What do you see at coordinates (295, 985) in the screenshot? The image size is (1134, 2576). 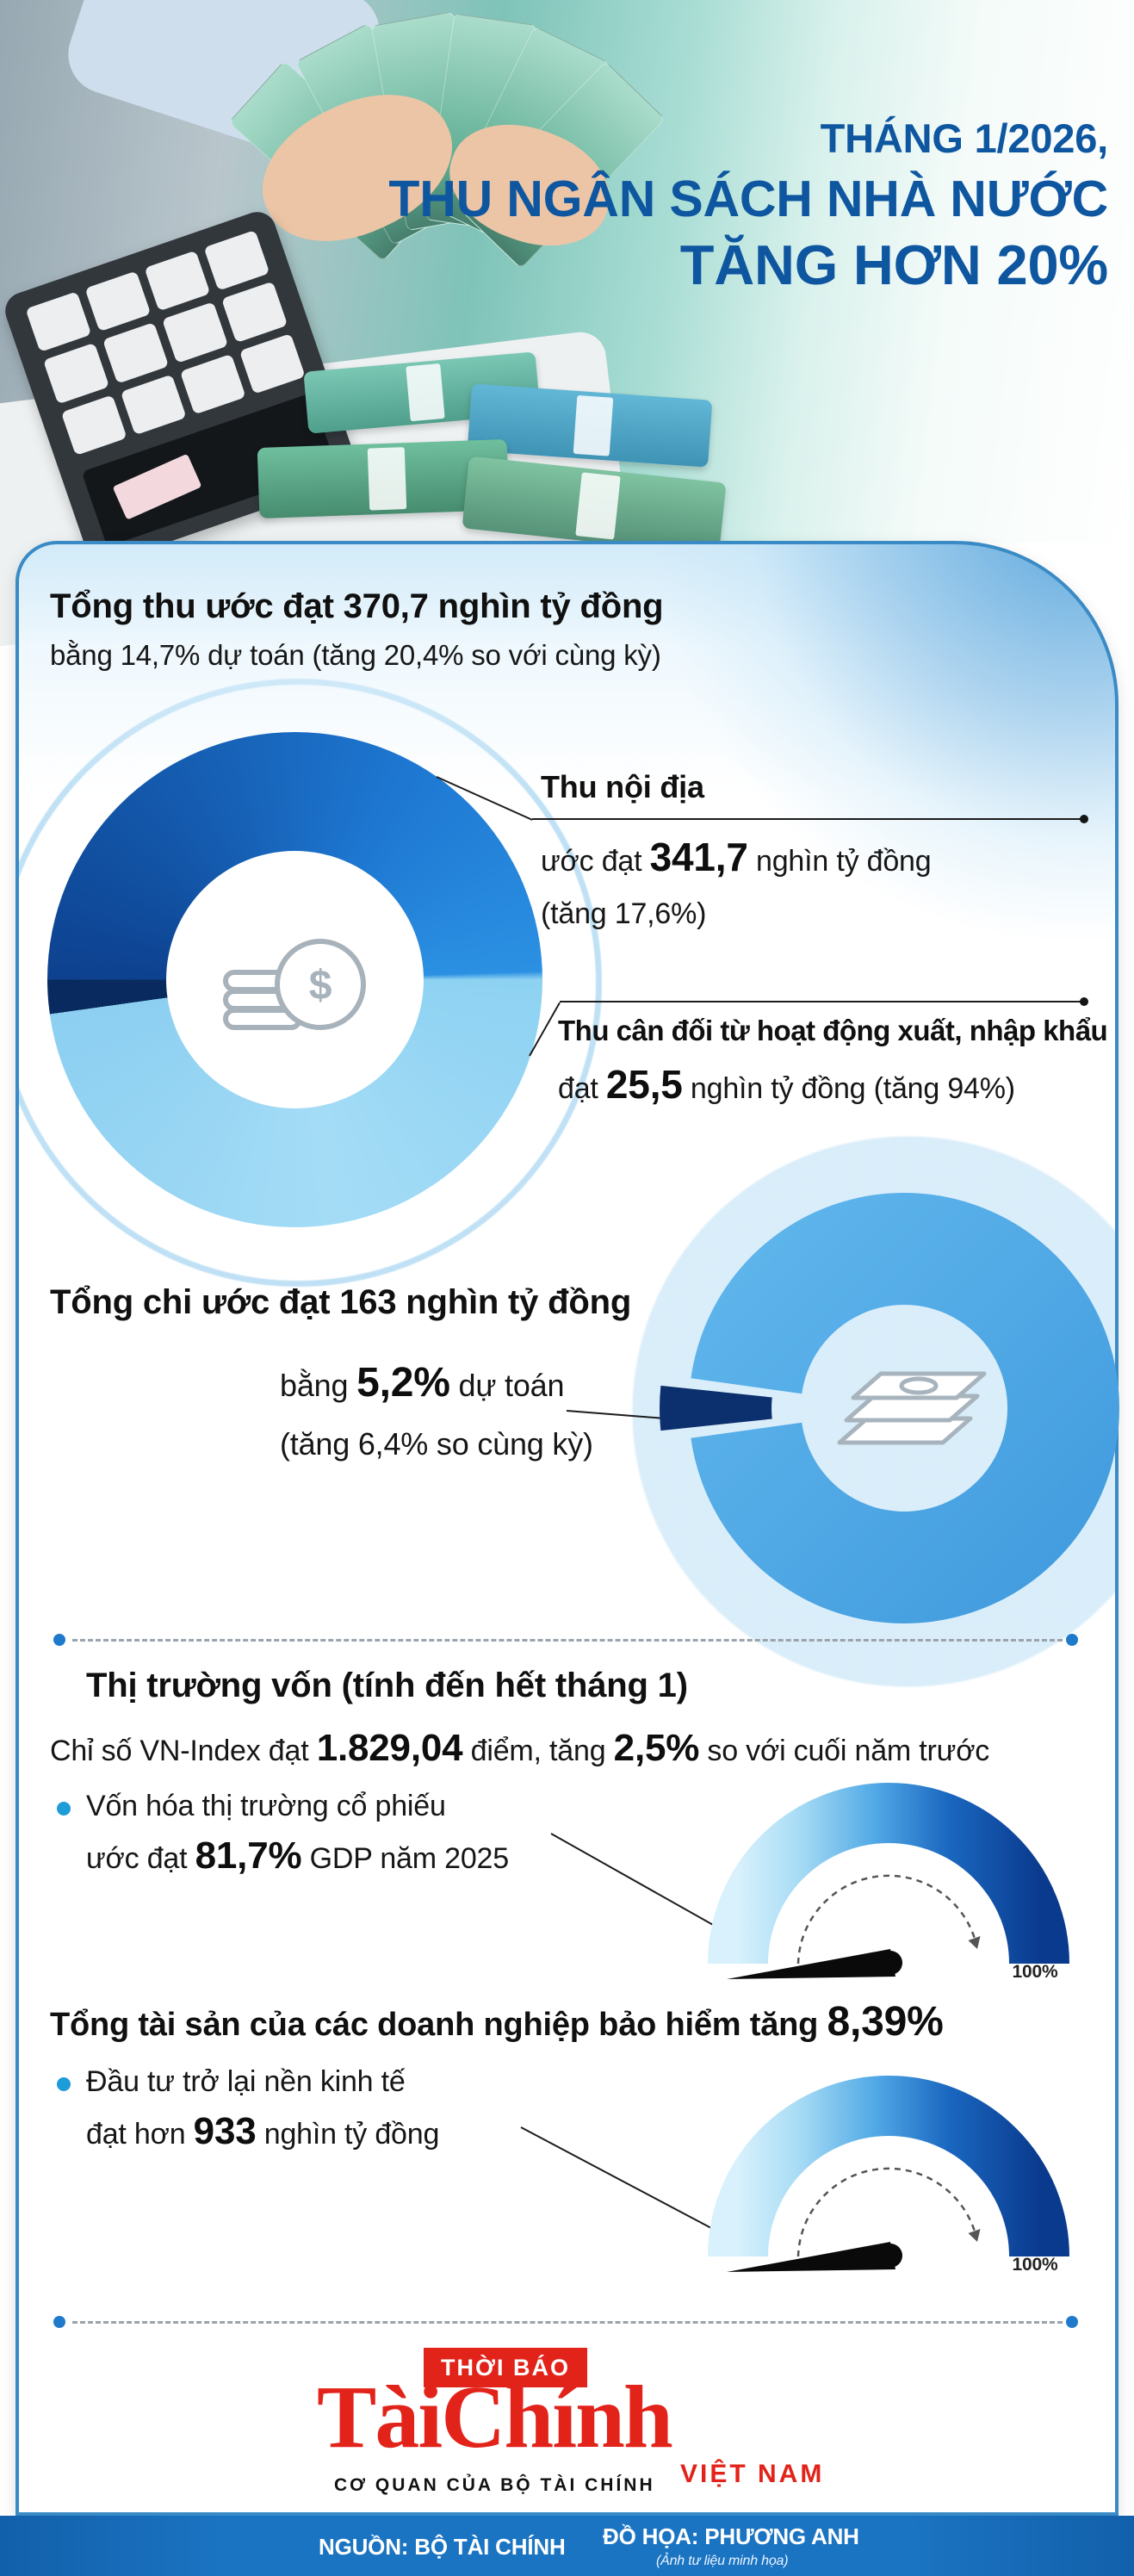 I see `coins-dollar-icon: $` at bounding box center [295, 985].